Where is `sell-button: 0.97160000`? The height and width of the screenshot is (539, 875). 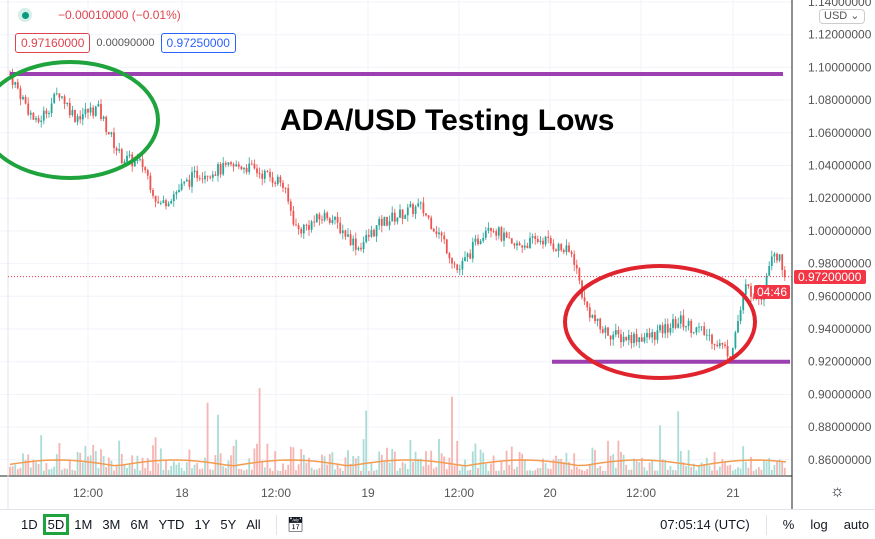 sell-button: 0.97160000 is located at coordinates (53, 43).